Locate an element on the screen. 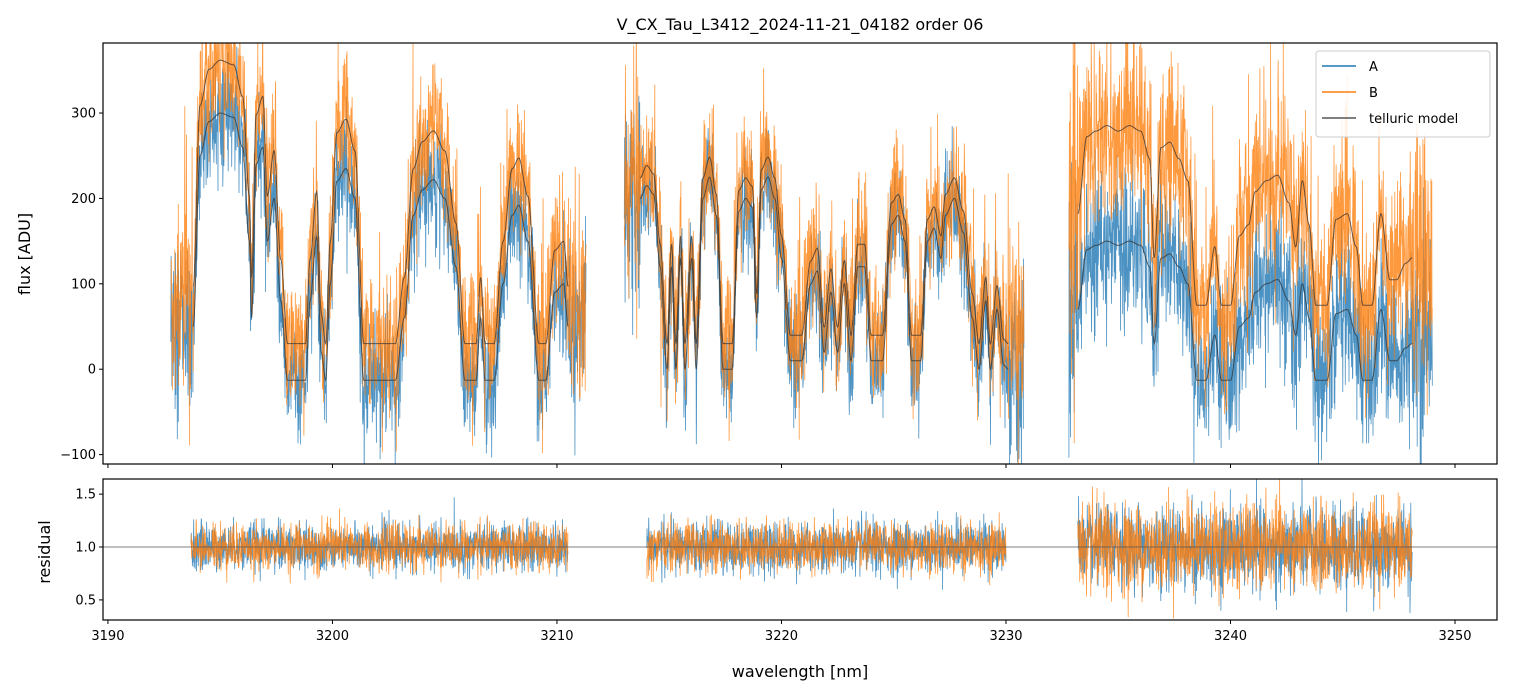 The height and width of the screenshot is (700, 1513). x-tick-label: 3240 is located at coordinates (1230, 636).